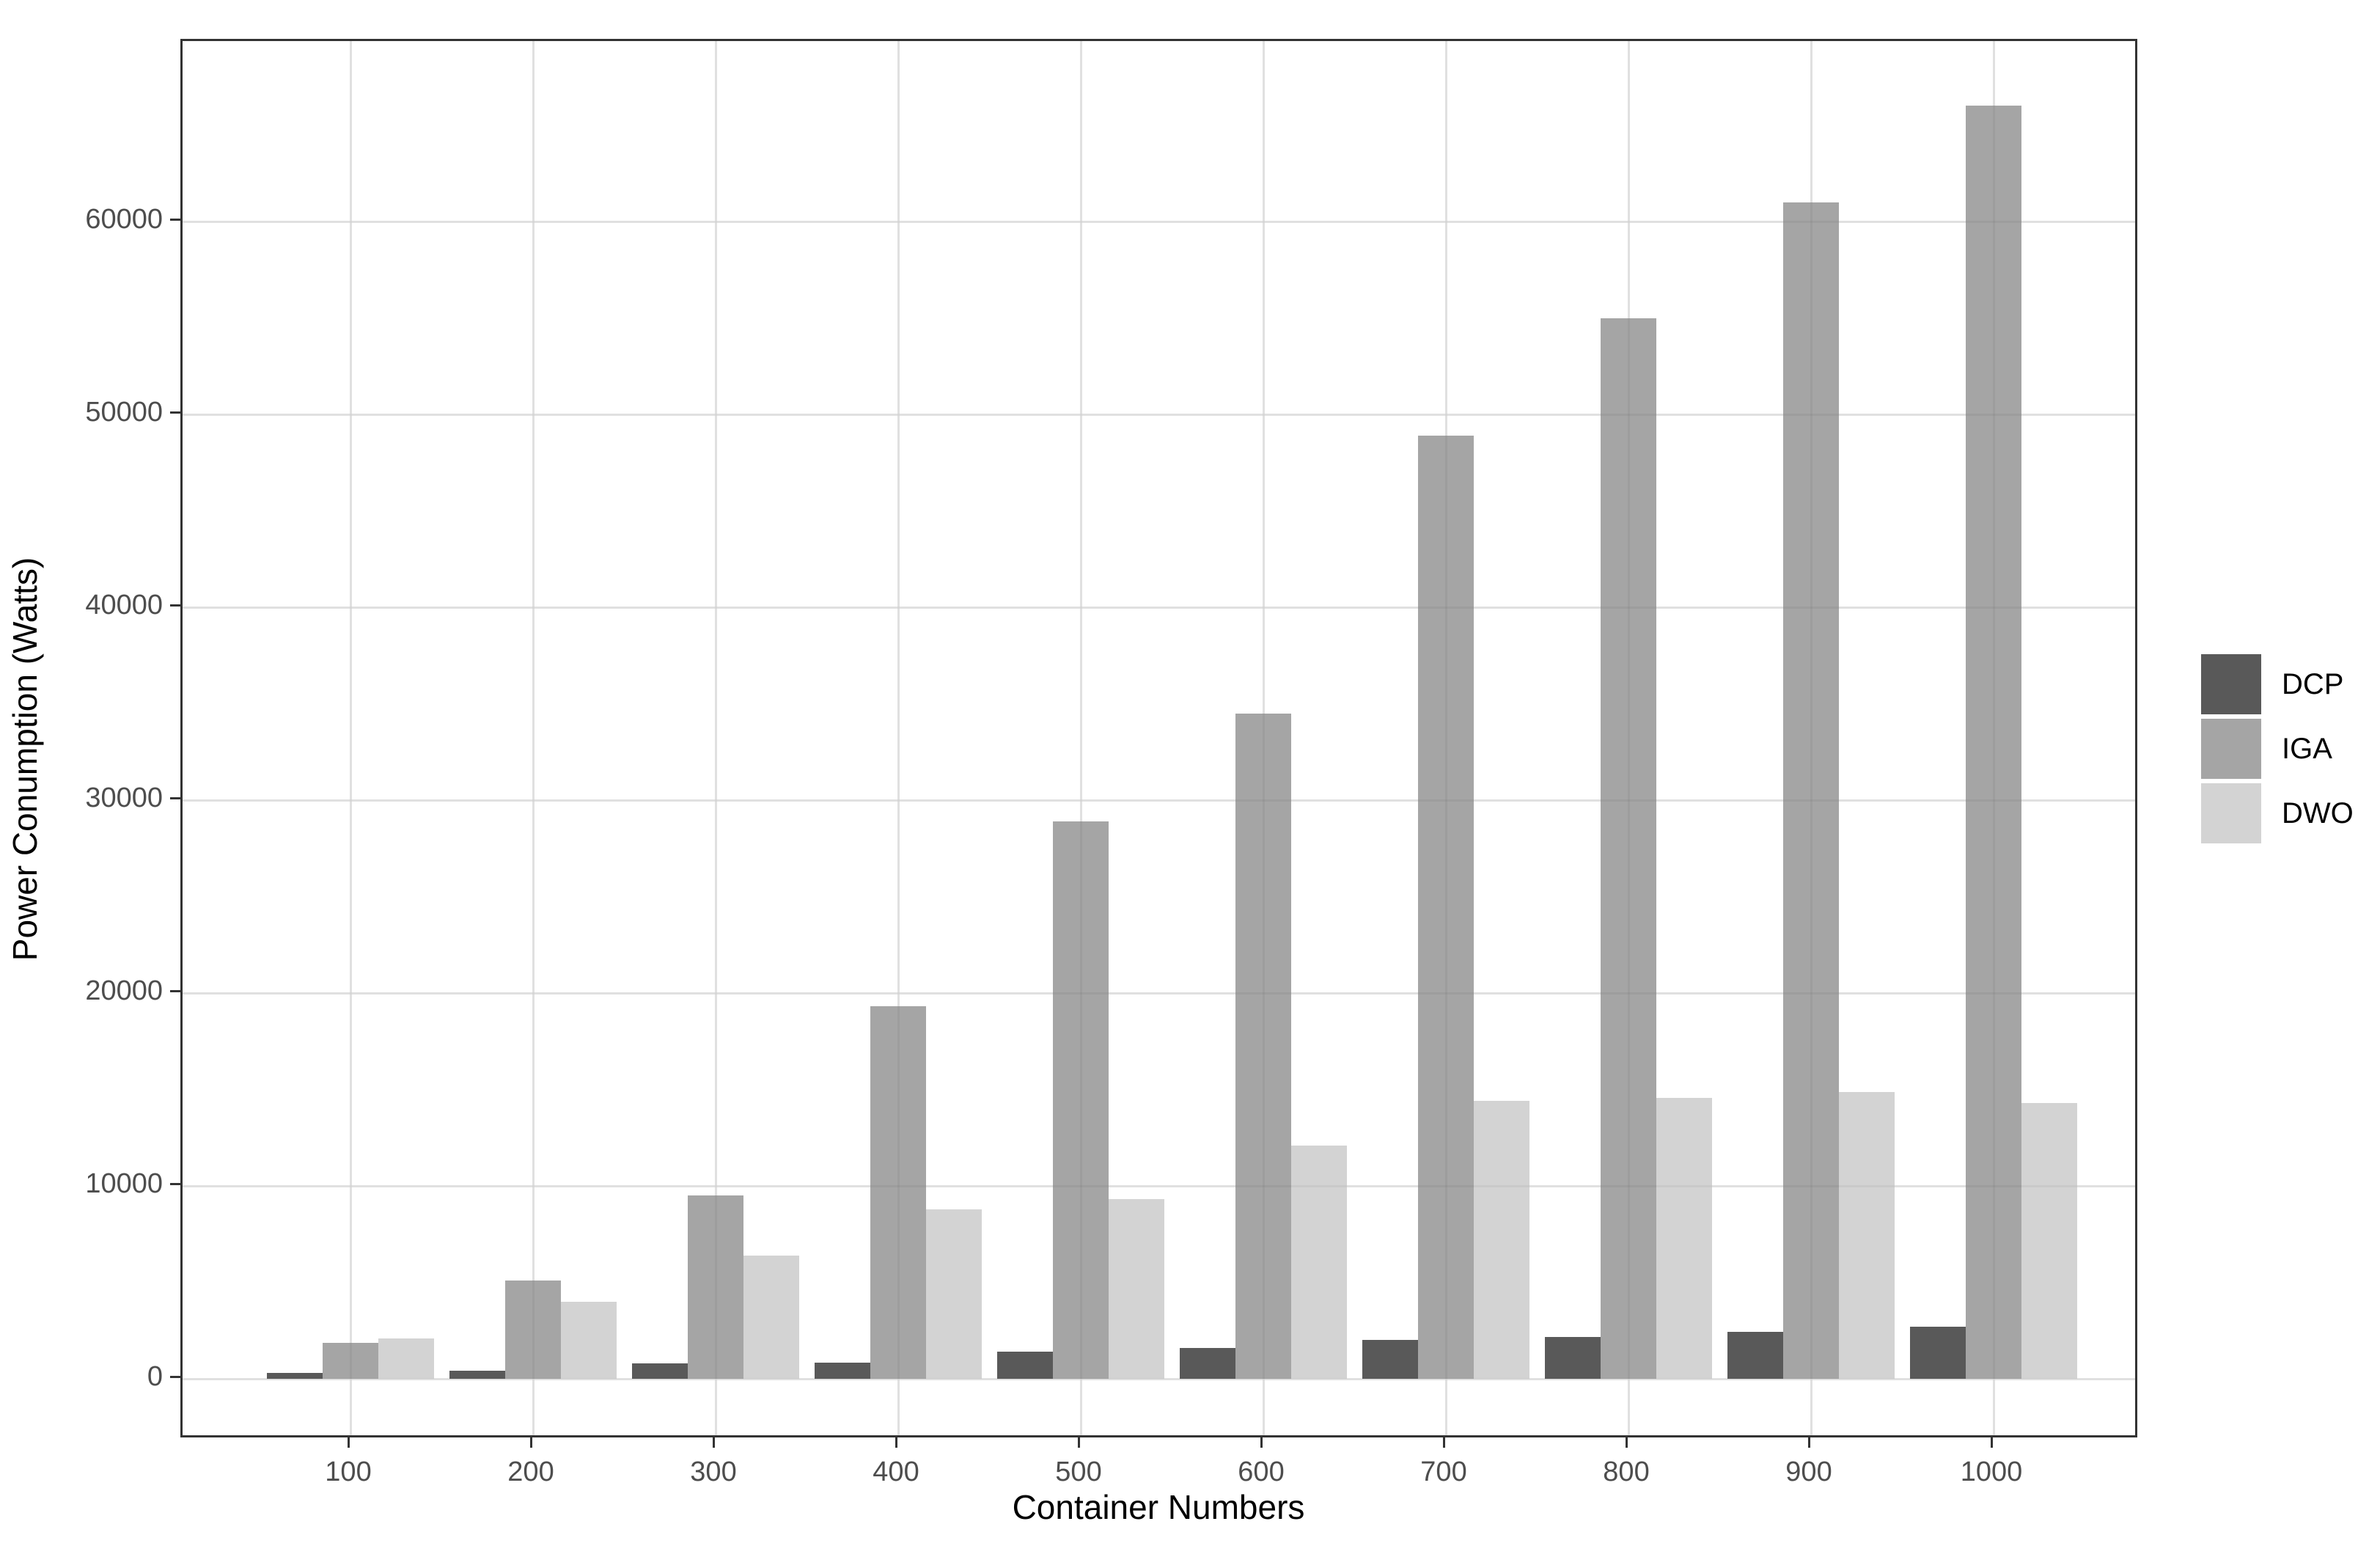 The image size is (2380, 1546). I want to click on x-tick-label-600: 600, so click(1261, 1472).